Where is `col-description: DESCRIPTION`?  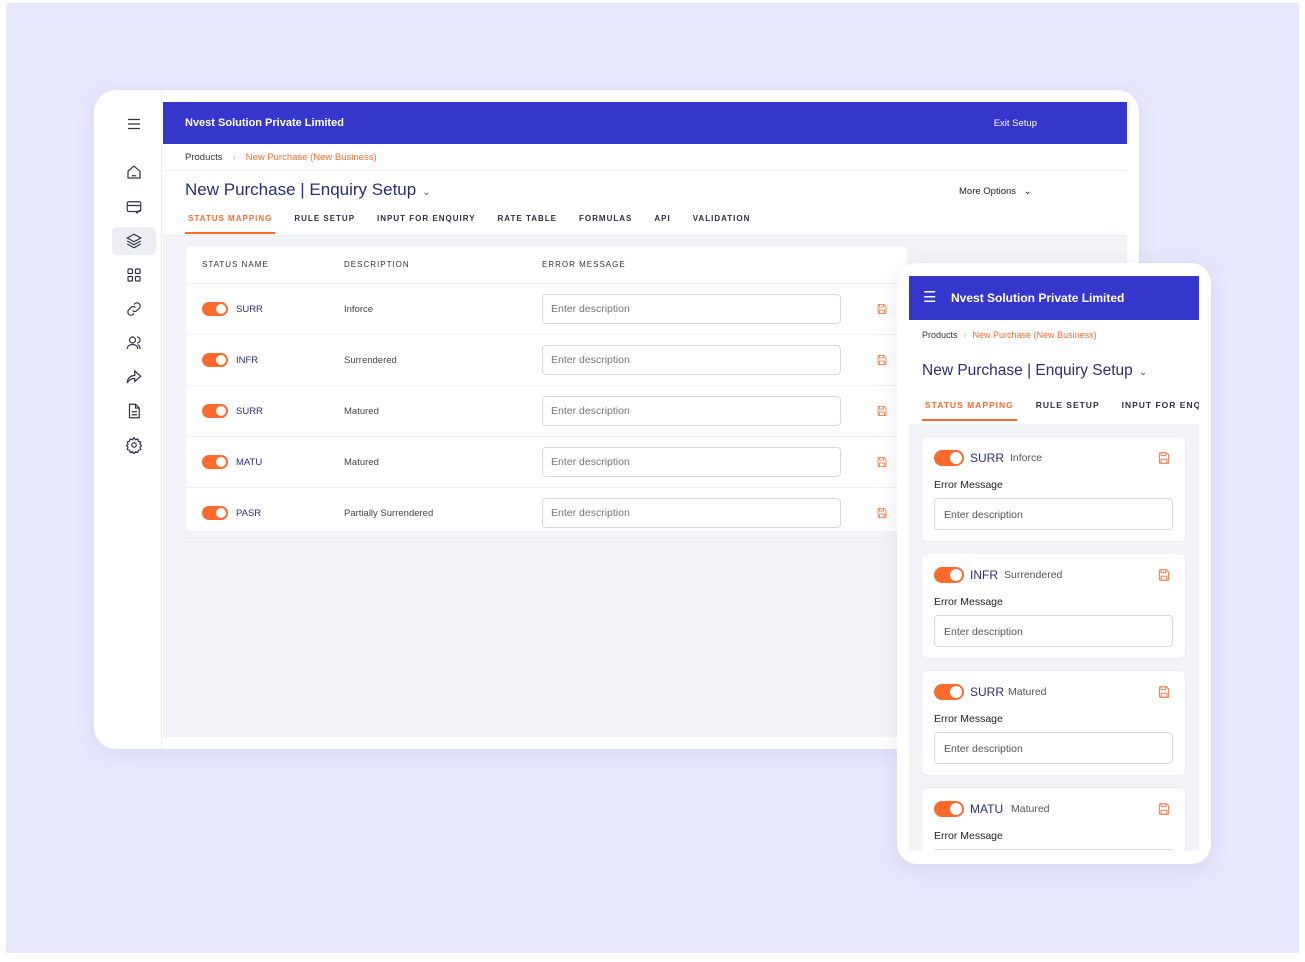 col-description: DESCRIPTION is located at coordinates (377, 264).